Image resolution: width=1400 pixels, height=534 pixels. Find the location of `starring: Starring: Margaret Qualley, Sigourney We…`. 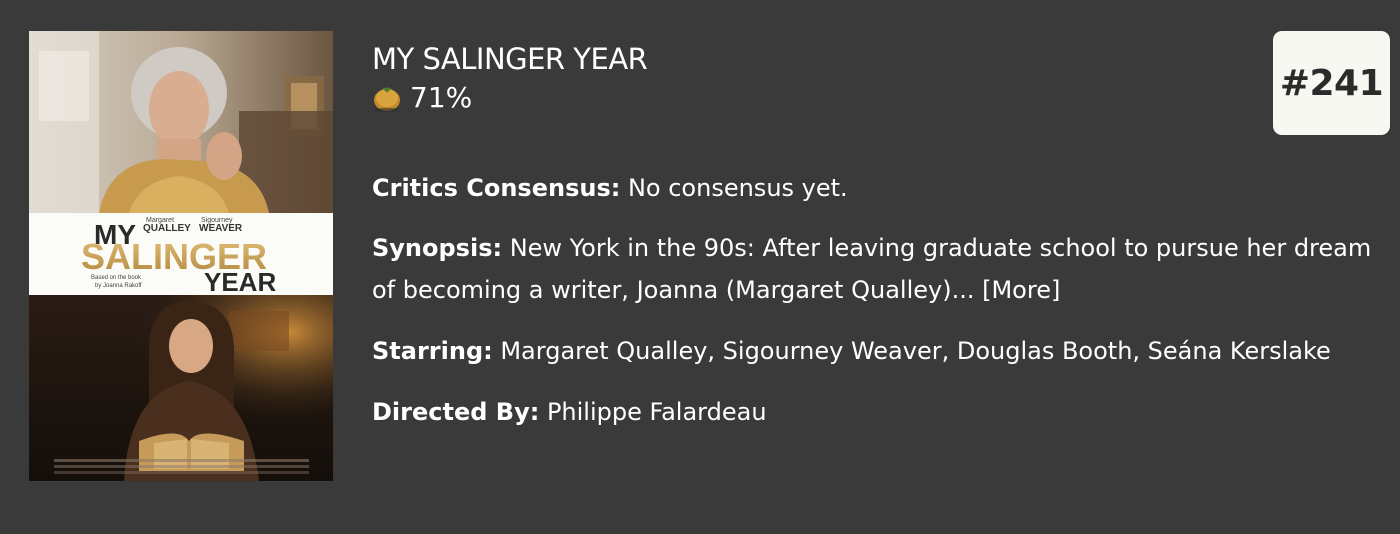

starring: Starring: Margaret Qualley, Sigourney We… is located at coordinates (851, 351).